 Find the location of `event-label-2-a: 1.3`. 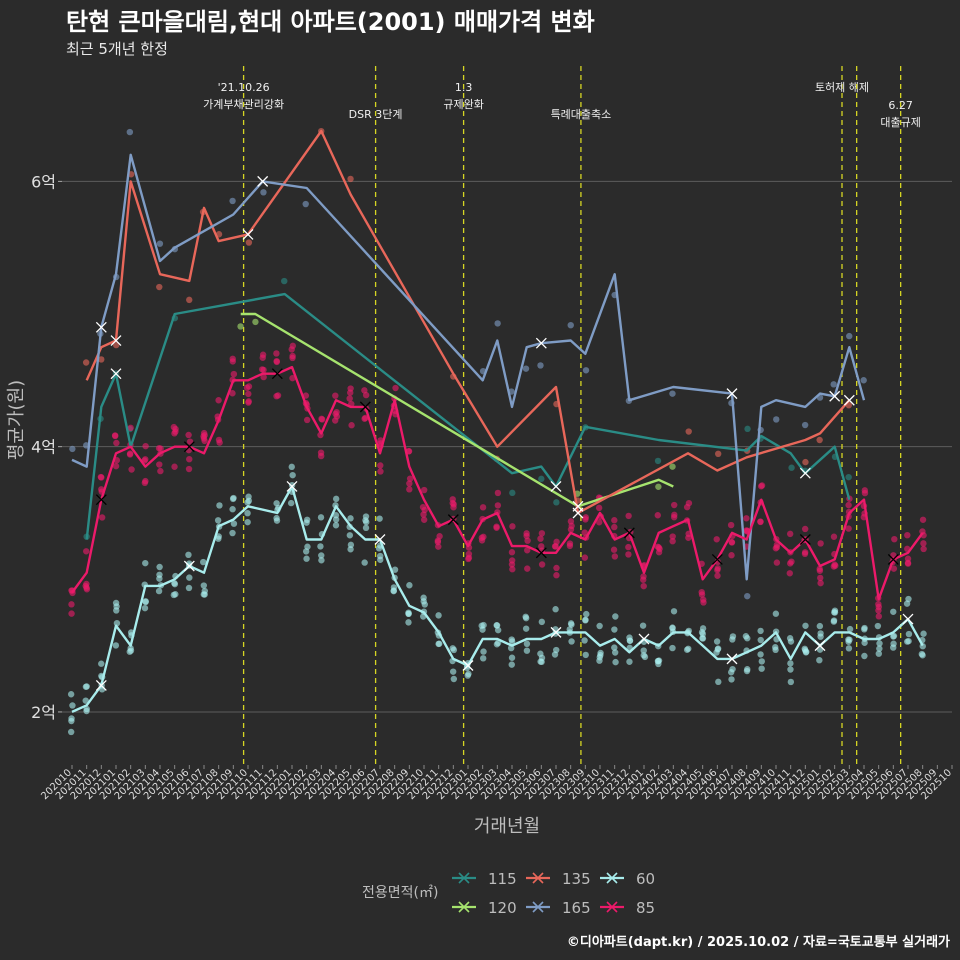

event-label-2-a: 1.3 is located at coordinates (464, 87).